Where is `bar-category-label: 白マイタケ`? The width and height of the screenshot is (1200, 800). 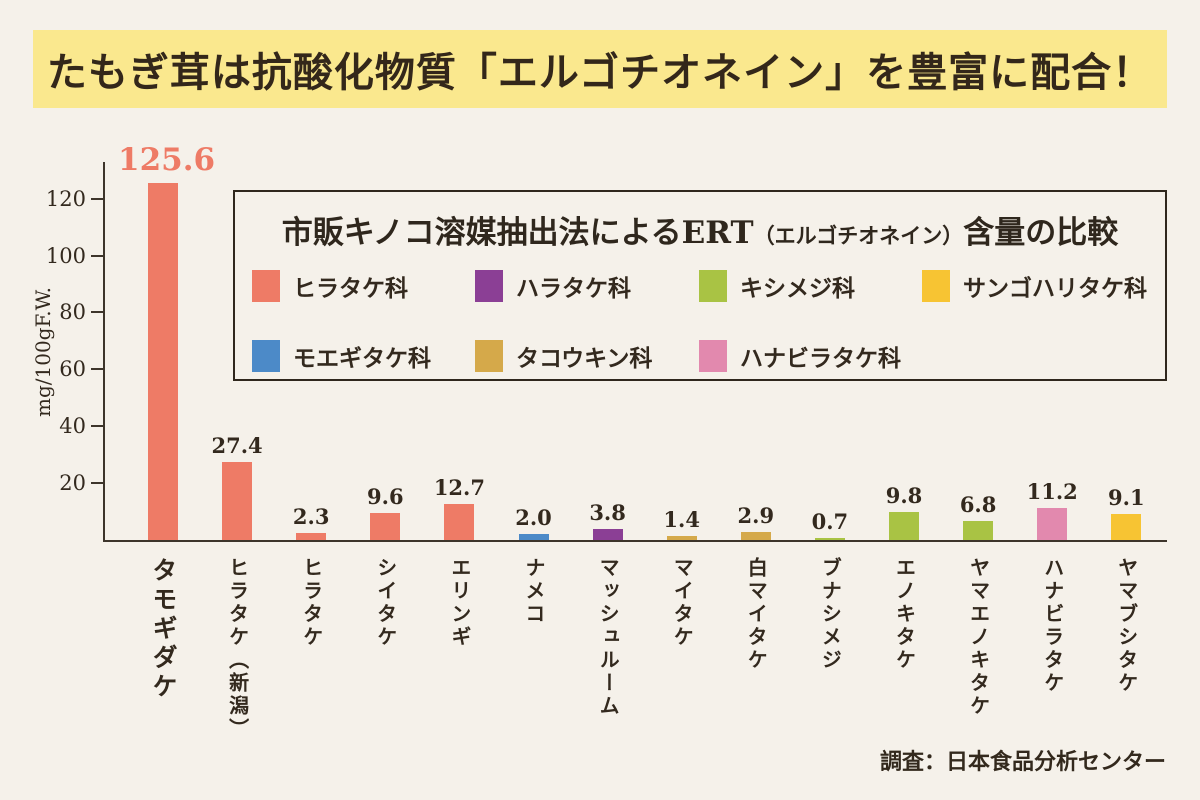 bar-category-label: 白マイタケ is located at coordinates (755, 614).